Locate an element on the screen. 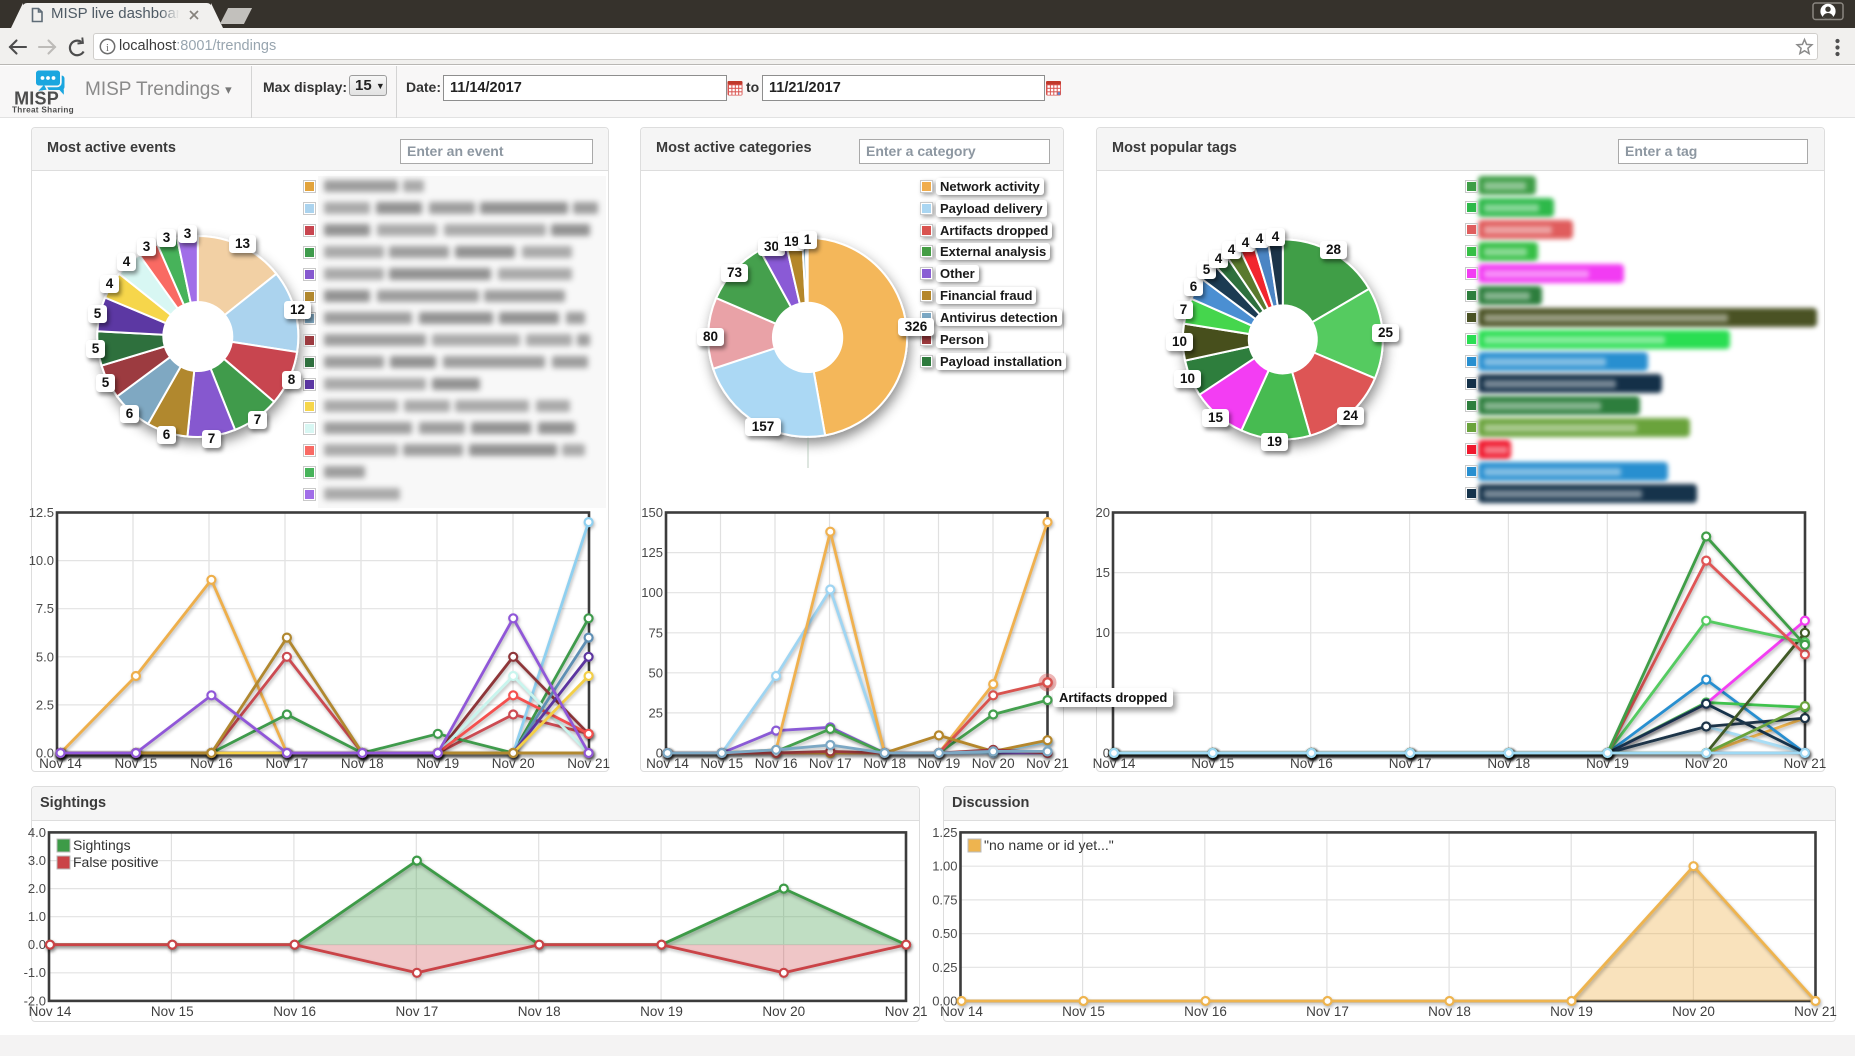 This screenshot has width=1855, height=1056. svg-text: 1.0 is located at coordinates (37, 916).